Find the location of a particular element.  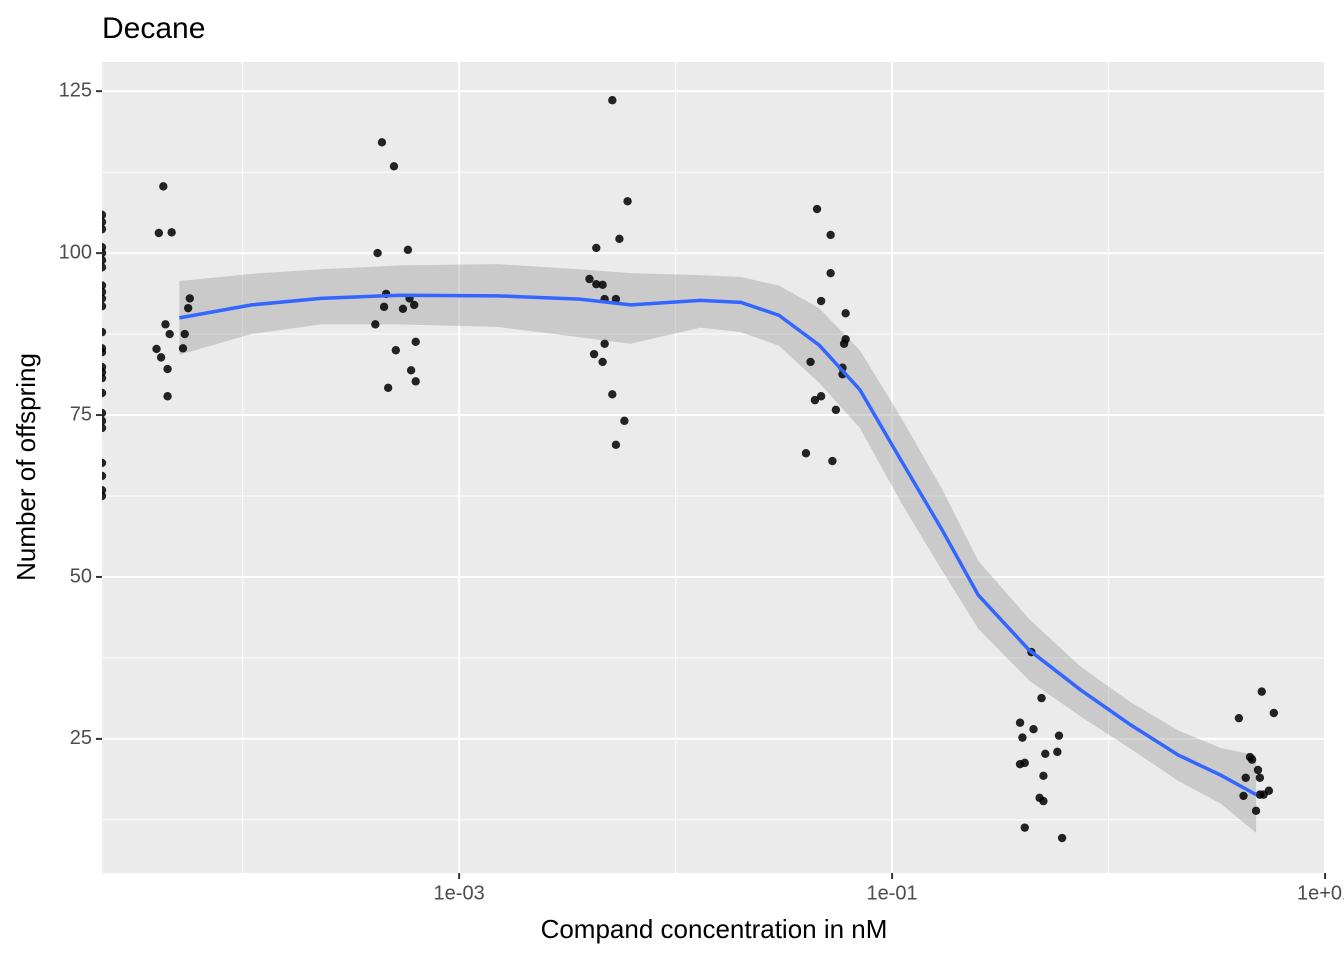

x-tick-label: 1e-03 is located at coordinates (459, 893).